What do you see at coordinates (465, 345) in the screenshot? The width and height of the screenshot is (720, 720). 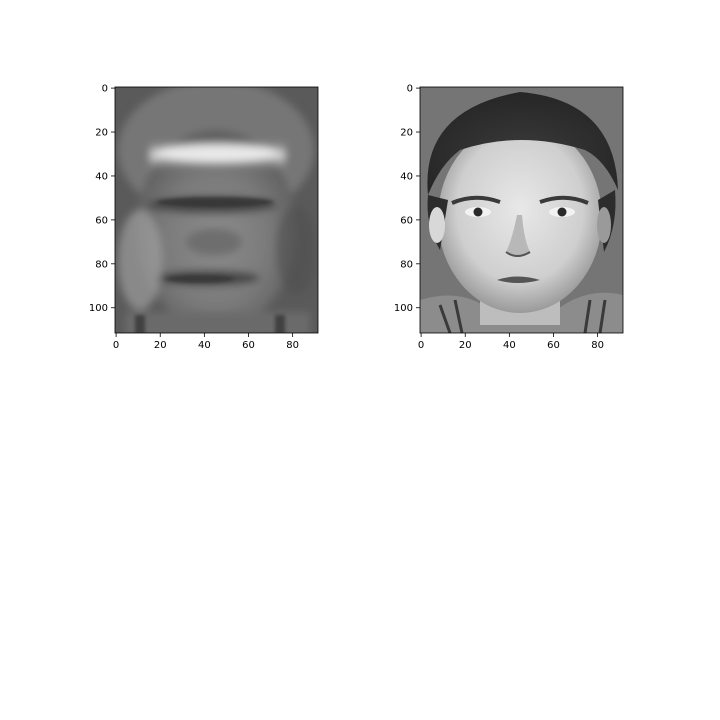 I see `right-xtick-label: 20` at bounding box center [465, 345].